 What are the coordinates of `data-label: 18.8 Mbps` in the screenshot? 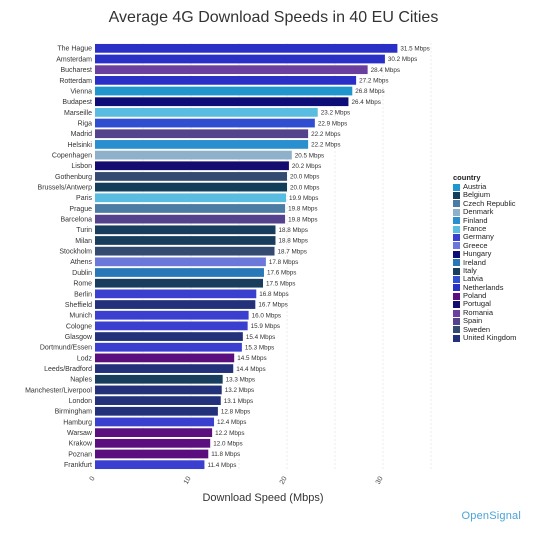 It's located at (292, 230).